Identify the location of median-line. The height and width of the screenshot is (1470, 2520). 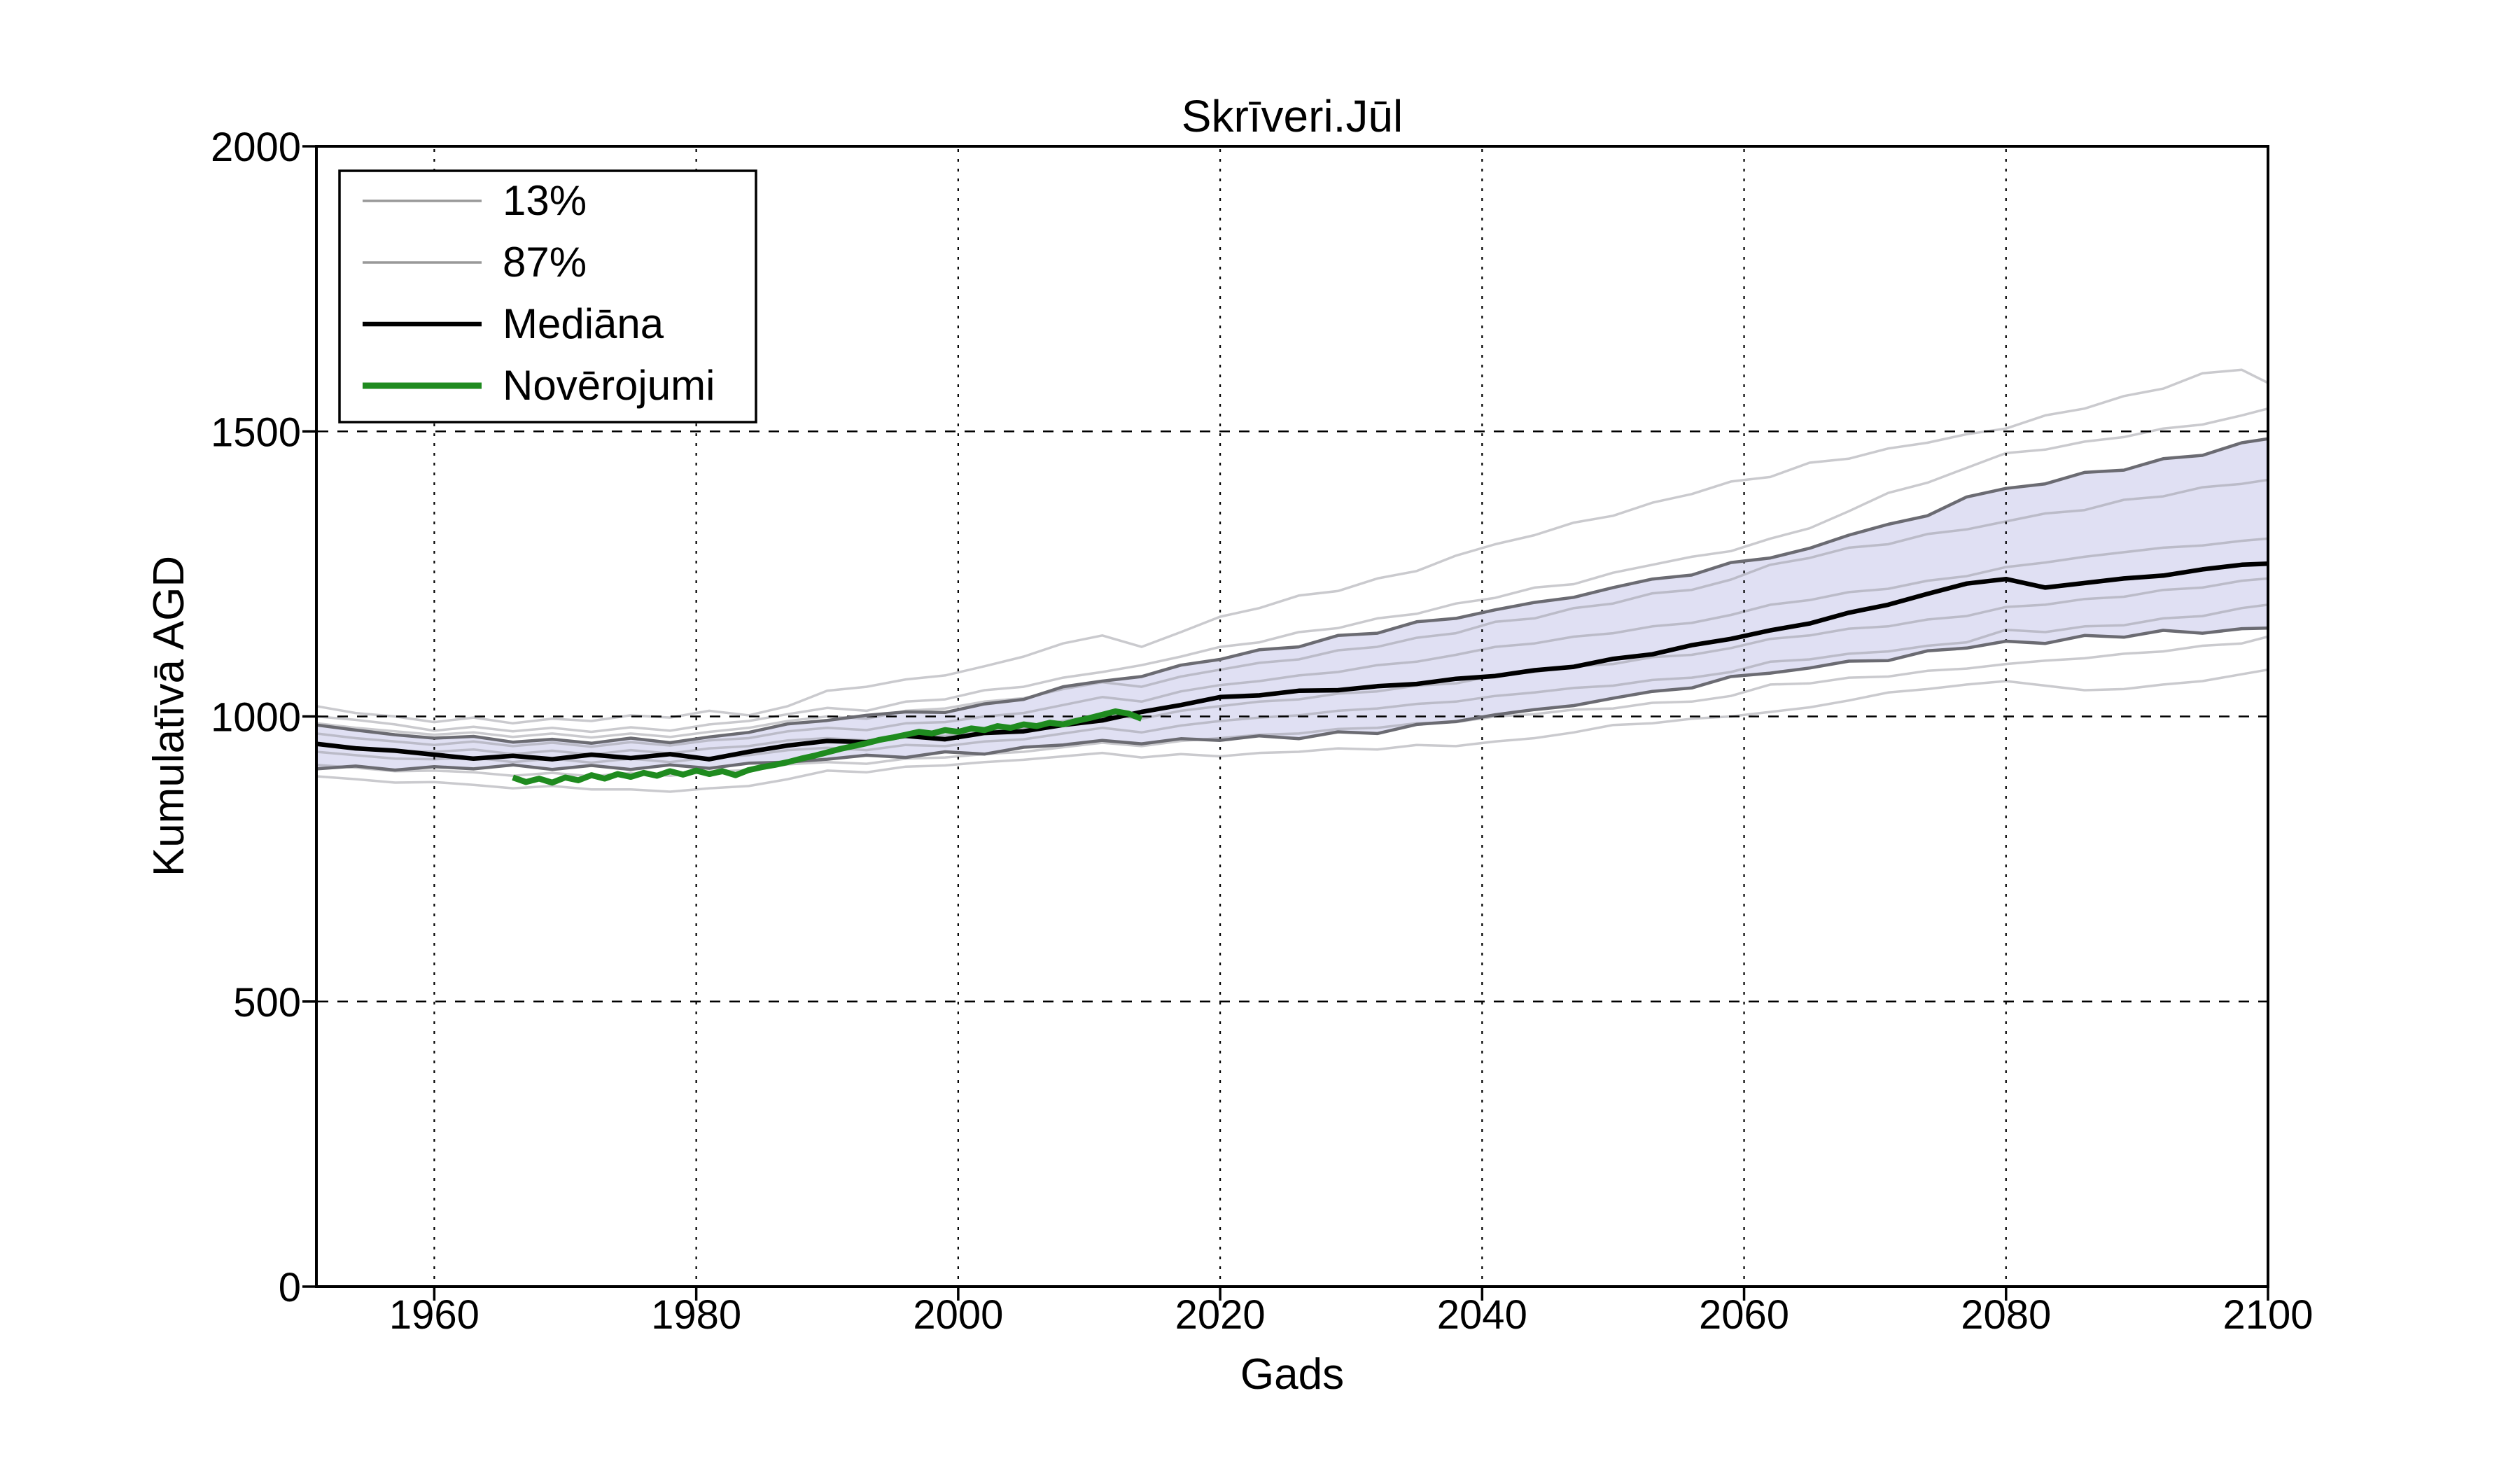
(1292, 661).